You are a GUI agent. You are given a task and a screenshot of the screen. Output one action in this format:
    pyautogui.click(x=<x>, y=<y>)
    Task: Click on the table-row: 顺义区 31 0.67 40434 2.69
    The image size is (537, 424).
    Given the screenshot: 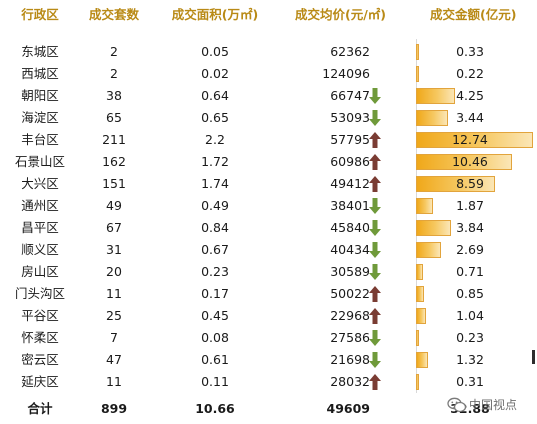 What is the action you would take?
    pyautogui.click(x=268, y=250)
    